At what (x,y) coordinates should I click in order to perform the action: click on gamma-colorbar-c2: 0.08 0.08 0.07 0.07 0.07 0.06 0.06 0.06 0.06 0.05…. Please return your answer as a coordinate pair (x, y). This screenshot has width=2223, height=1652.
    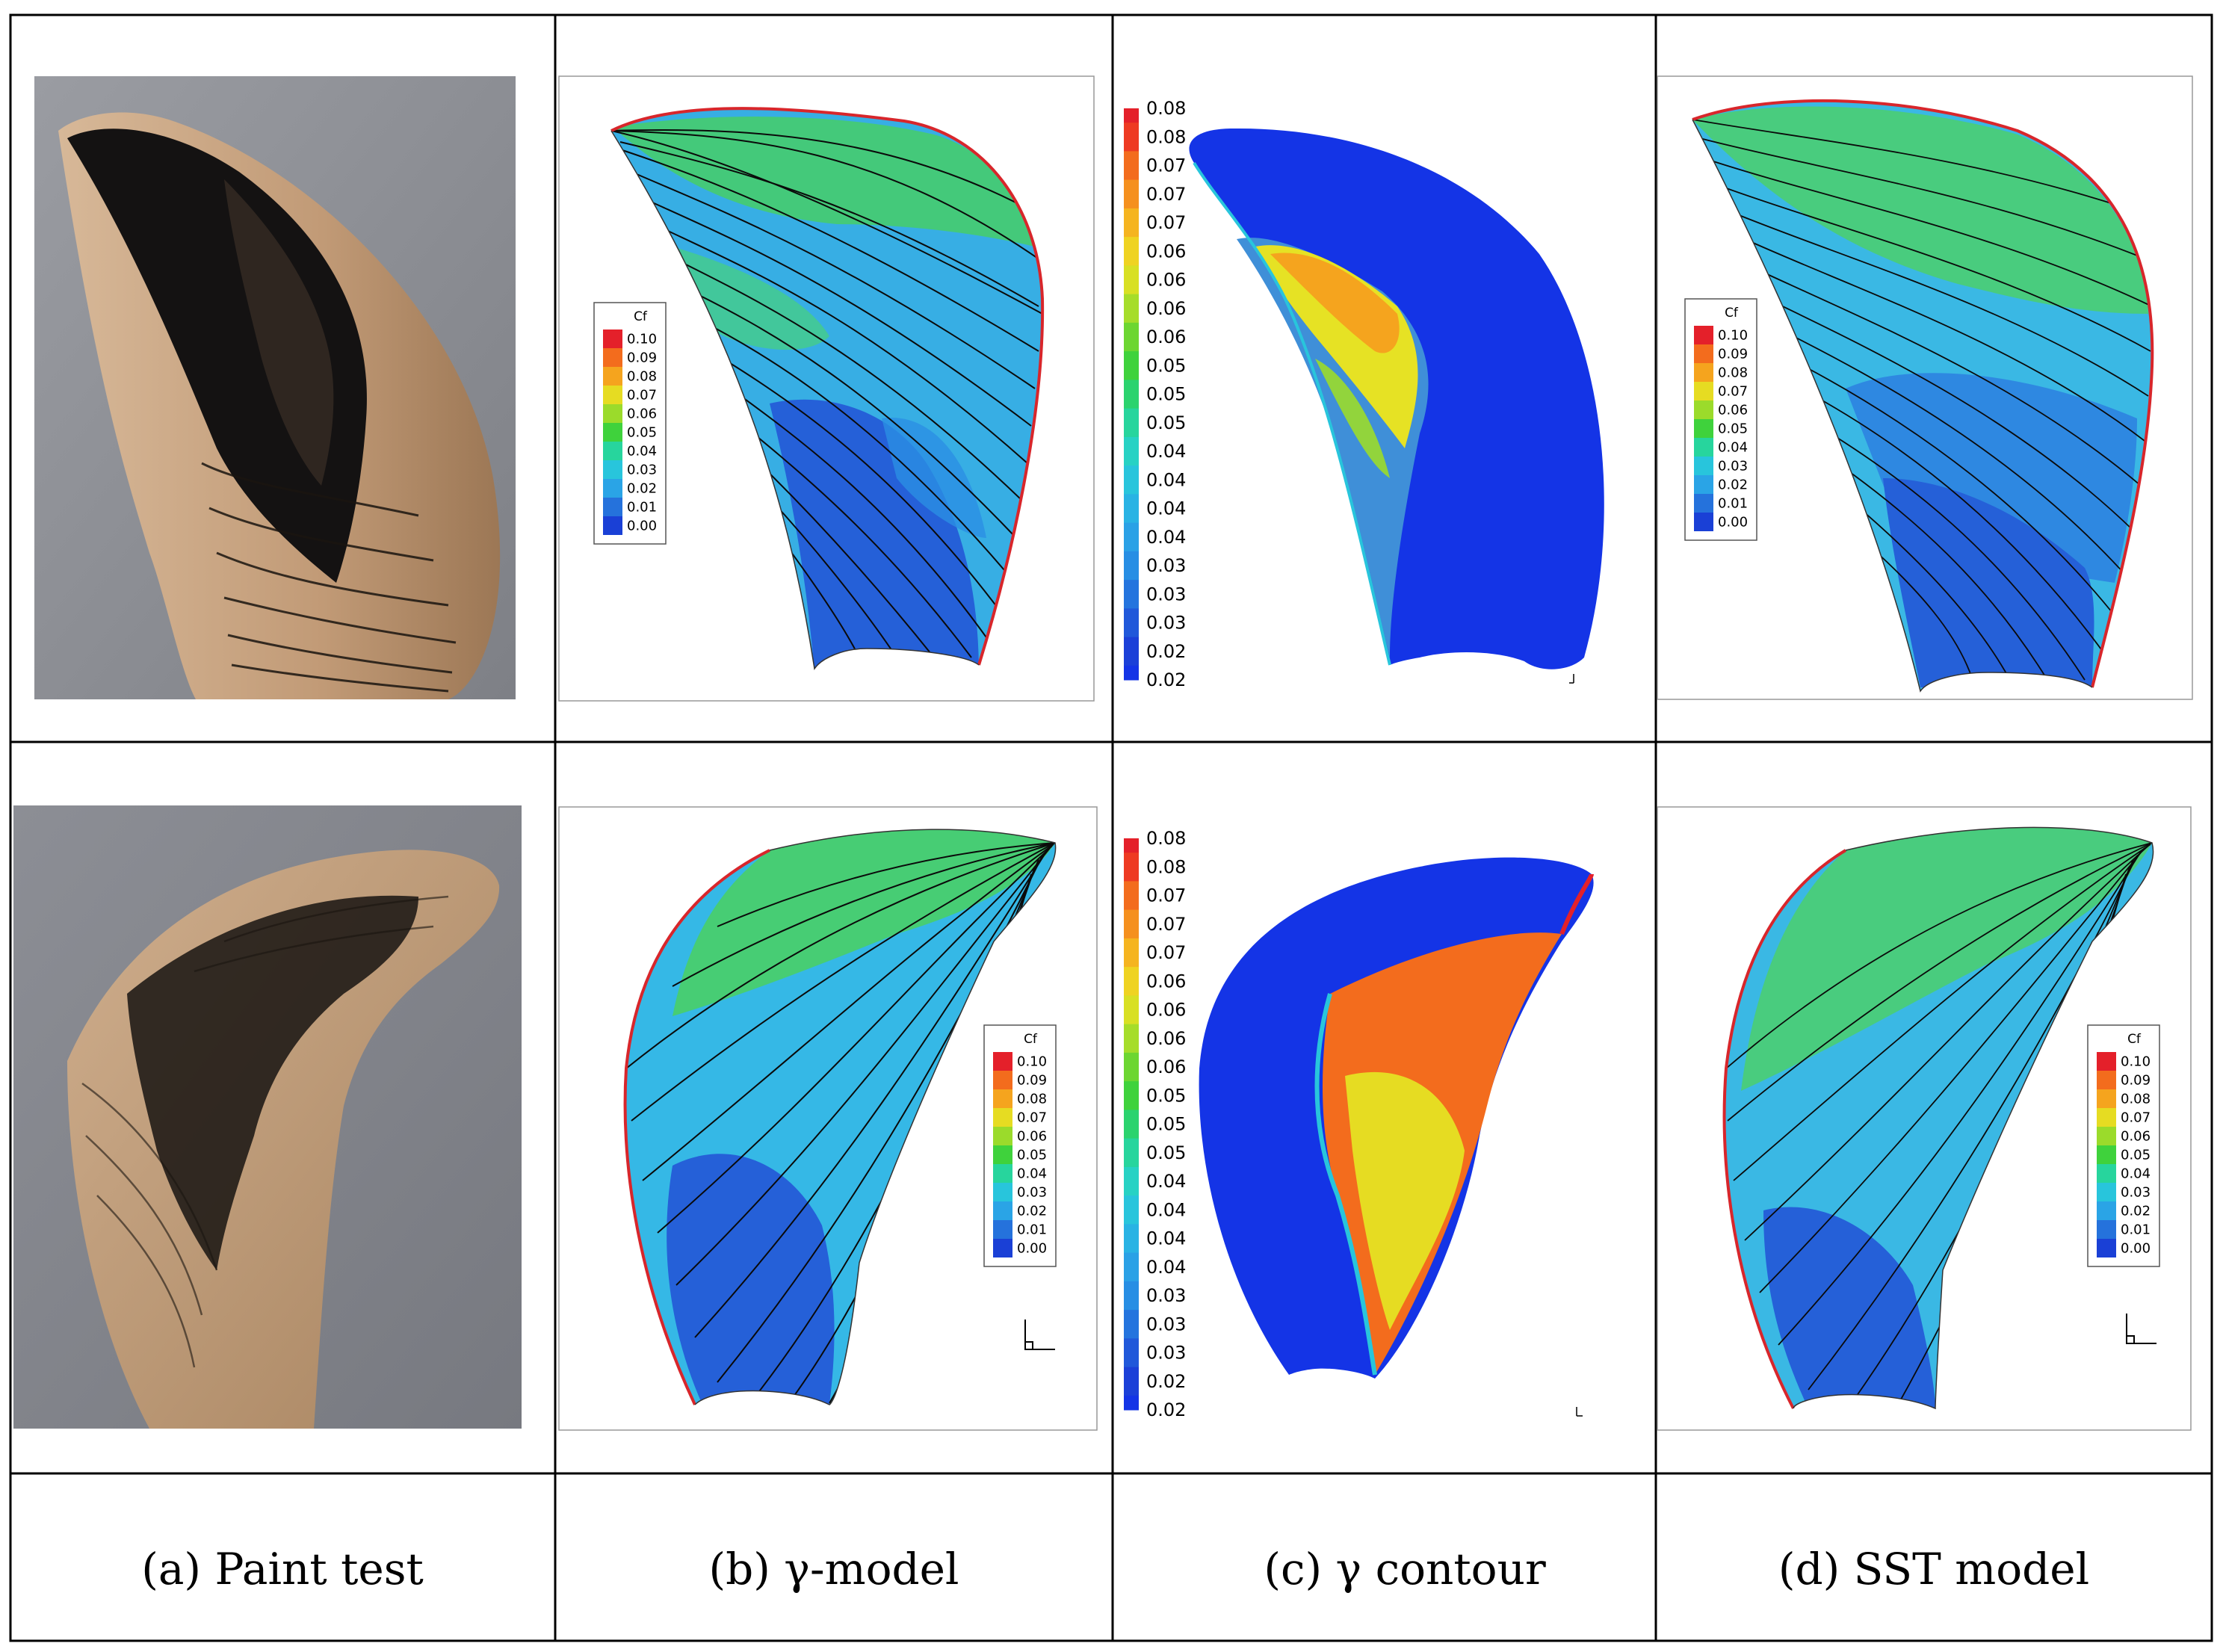
    Looking at the image, I should click on (1155, 1124).